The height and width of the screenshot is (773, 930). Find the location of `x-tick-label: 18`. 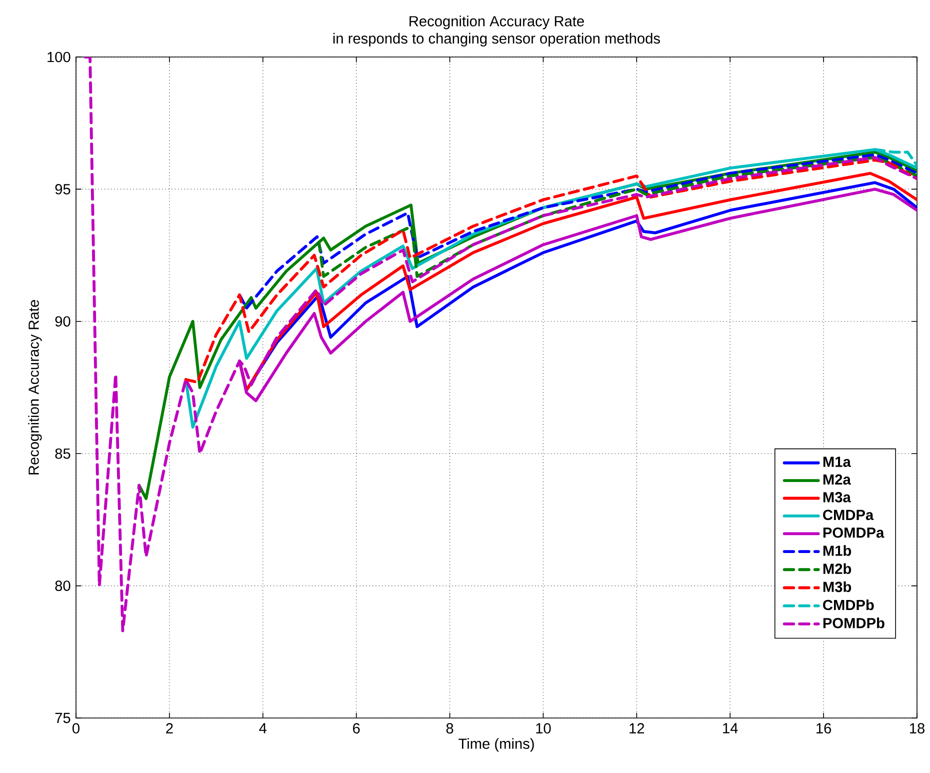

x-tick-label: 18 is located at coordinates (917, 728).